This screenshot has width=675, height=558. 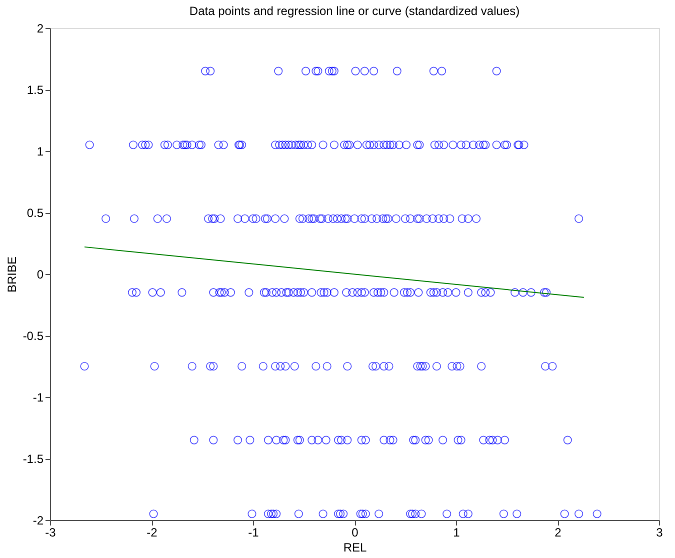 I want to click on y-tick-label: -1, so click(x=38, y=397).